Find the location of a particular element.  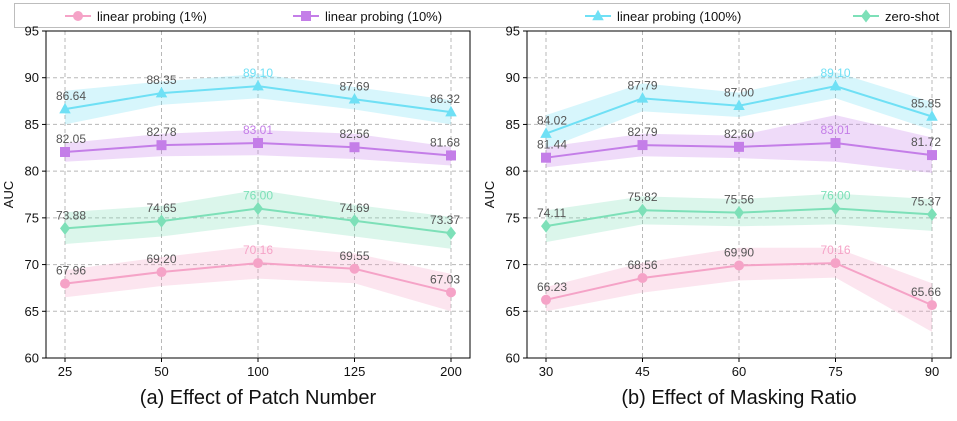

data-label: 82.60 is located at coordinates (739, 134).